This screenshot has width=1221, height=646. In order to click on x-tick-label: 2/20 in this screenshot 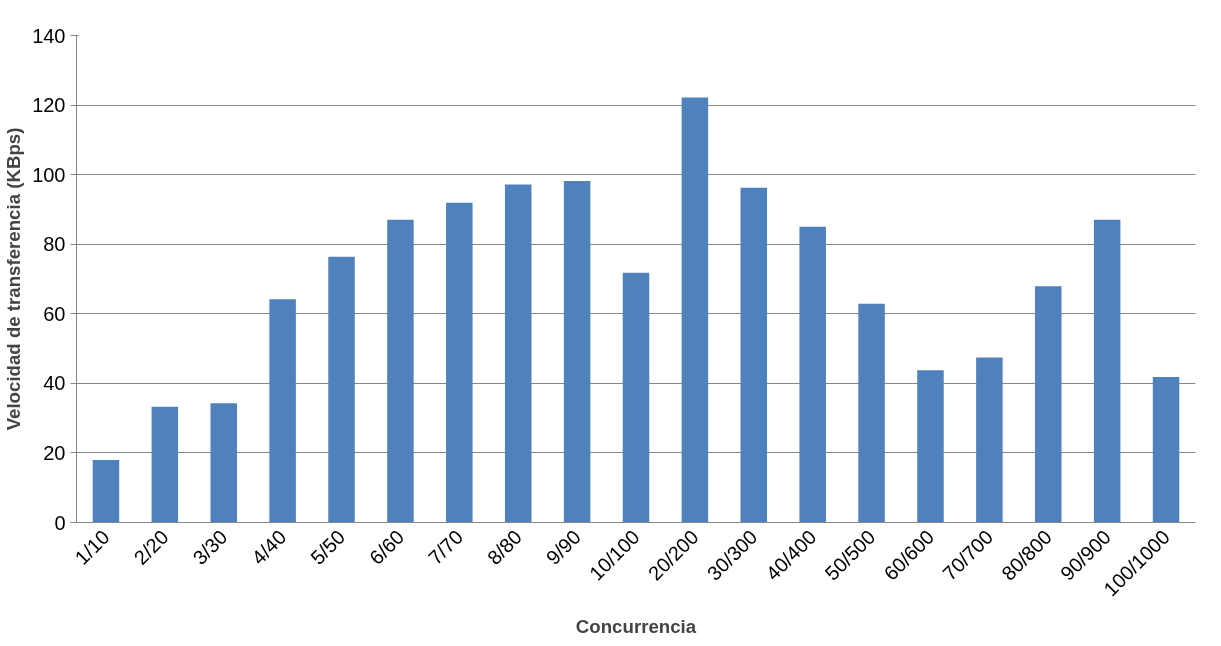, I will do `click(151, 547)`.